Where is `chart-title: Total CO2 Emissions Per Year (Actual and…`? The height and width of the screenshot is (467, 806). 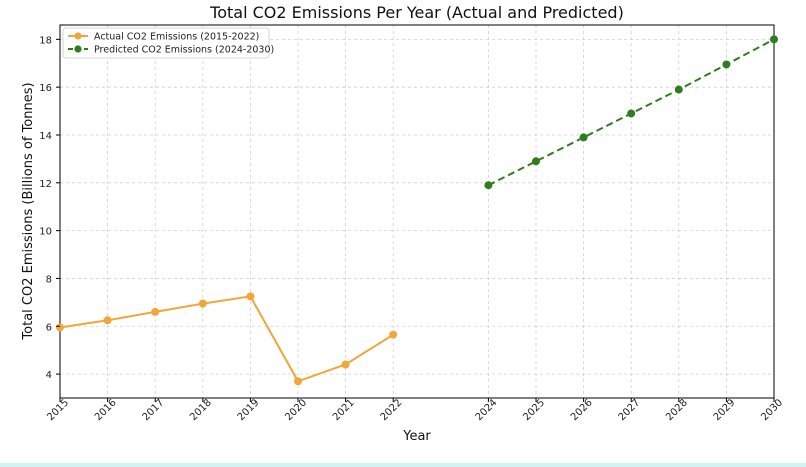
chart-title: Total CO2 Emissions Per Year (Actual and… is located at coordinates (416, 12).